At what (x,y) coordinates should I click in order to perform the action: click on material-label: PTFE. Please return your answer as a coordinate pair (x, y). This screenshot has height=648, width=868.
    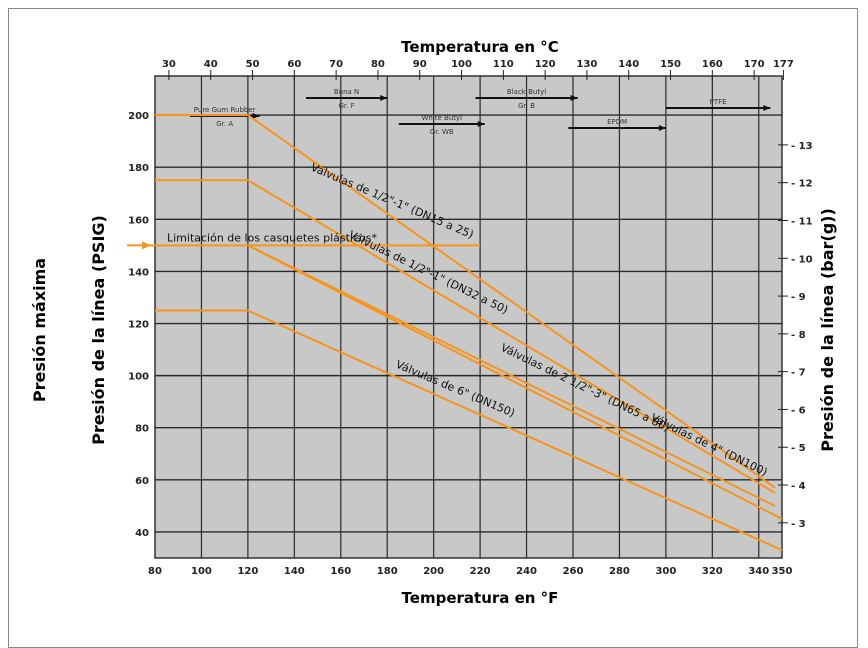
    Looking at the image, I should click on (718, 102).